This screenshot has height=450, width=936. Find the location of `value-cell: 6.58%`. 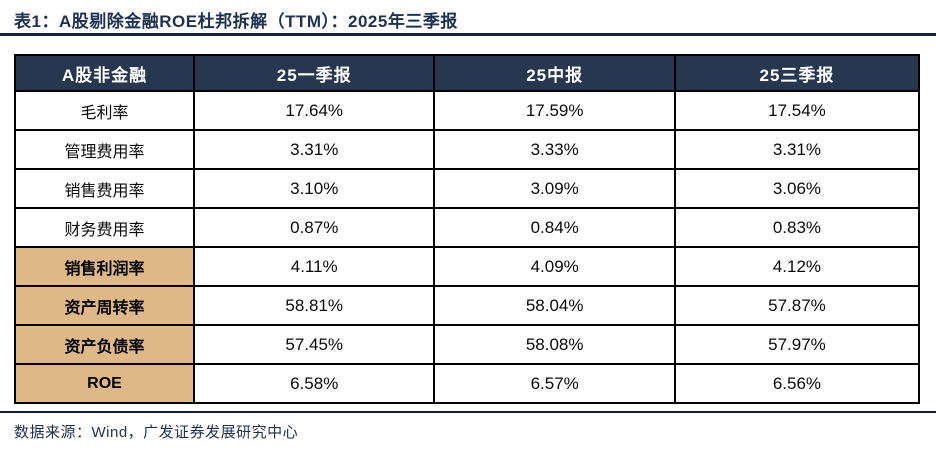

value-cell: 6.58% is located at coordinates (314, 383).